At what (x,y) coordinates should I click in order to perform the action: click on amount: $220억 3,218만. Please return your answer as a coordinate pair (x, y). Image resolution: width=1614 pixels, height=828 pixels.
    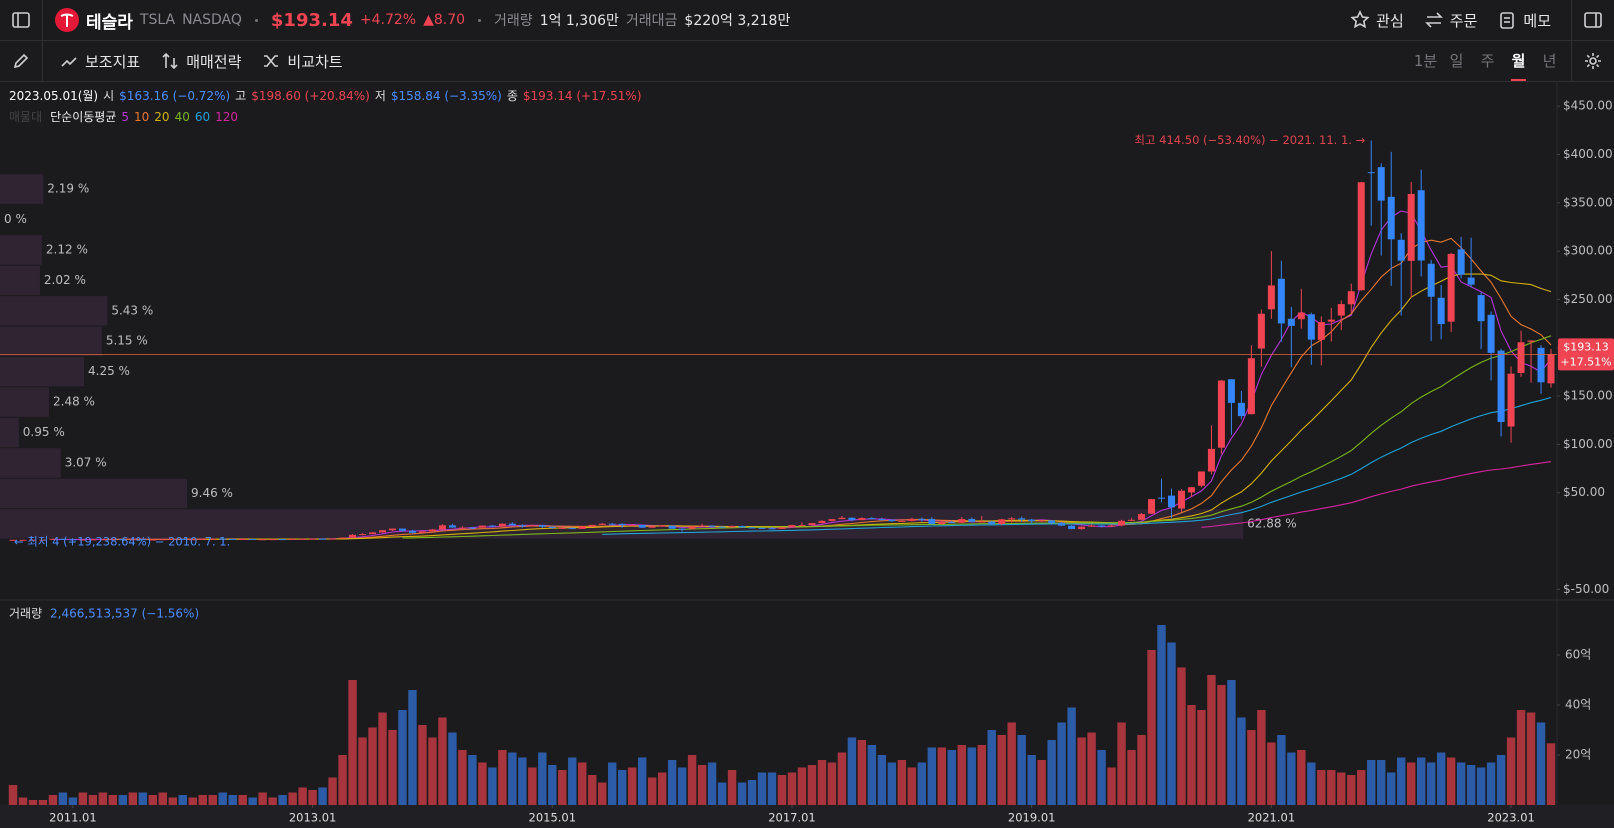
    Looking at the image, I should click on (737, 21).